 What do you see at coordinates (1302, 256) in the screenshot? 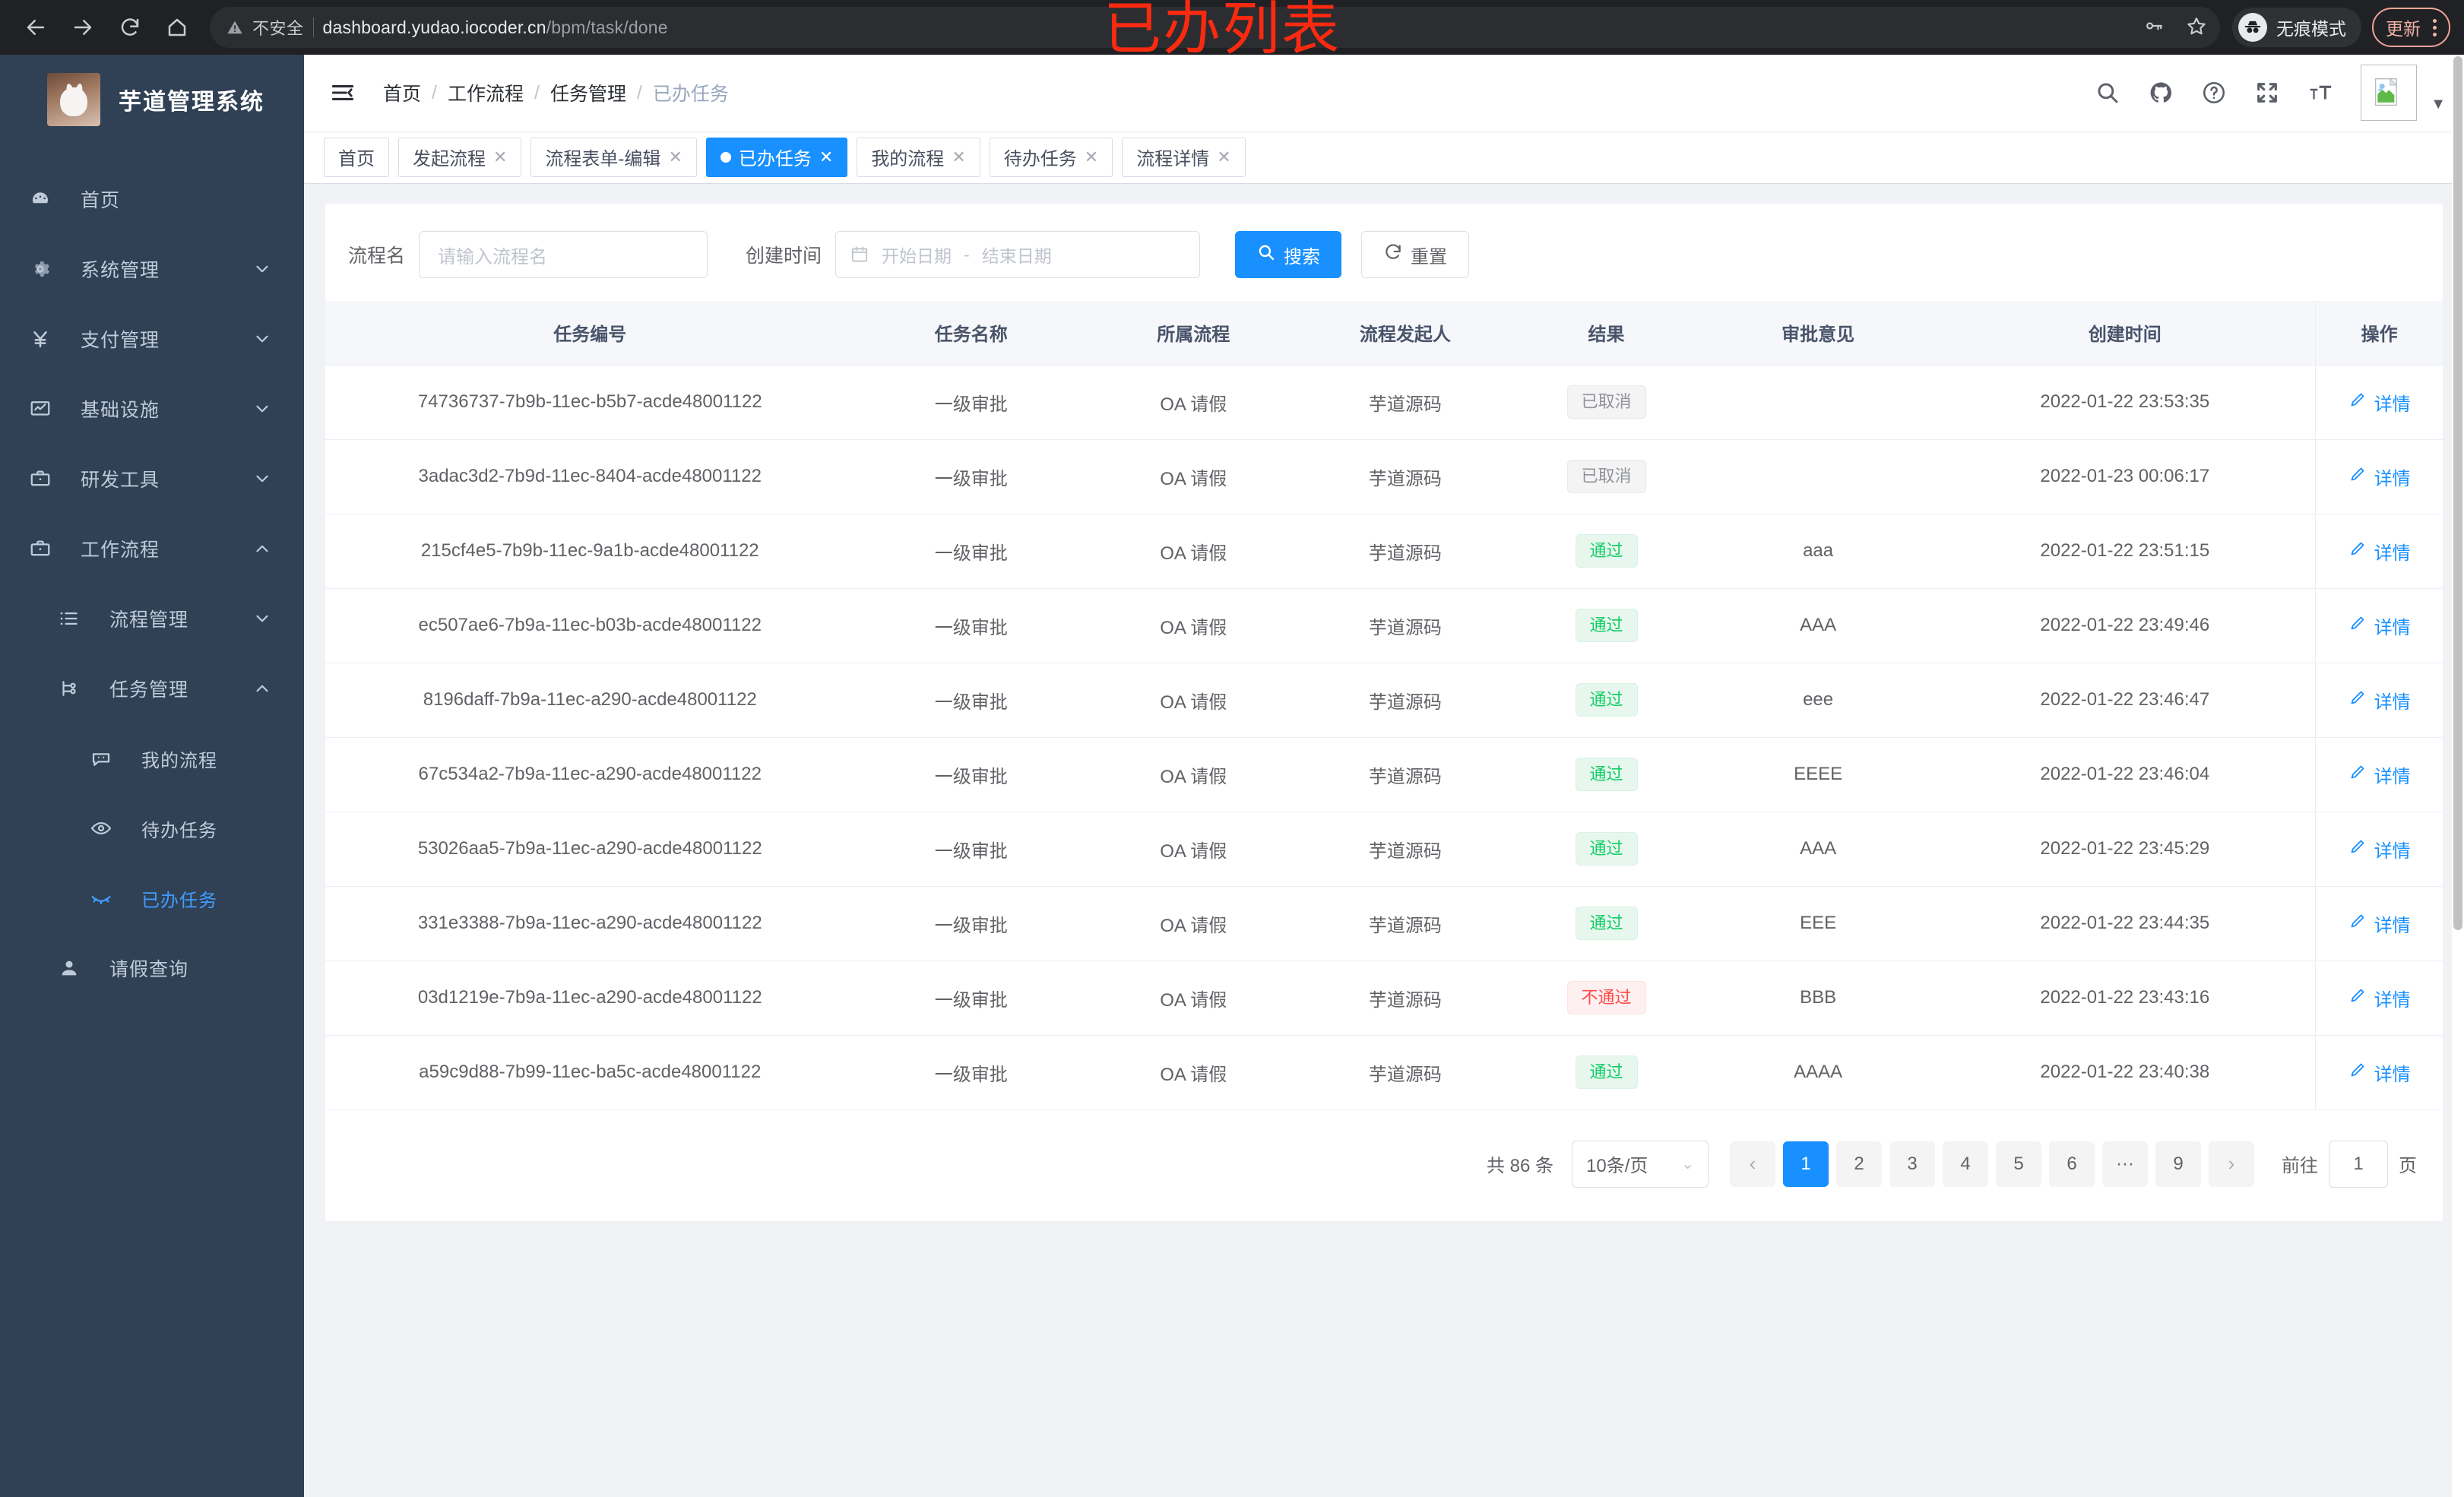
I see `search-button-label: 搜索` at bounding box center [1302, 256].